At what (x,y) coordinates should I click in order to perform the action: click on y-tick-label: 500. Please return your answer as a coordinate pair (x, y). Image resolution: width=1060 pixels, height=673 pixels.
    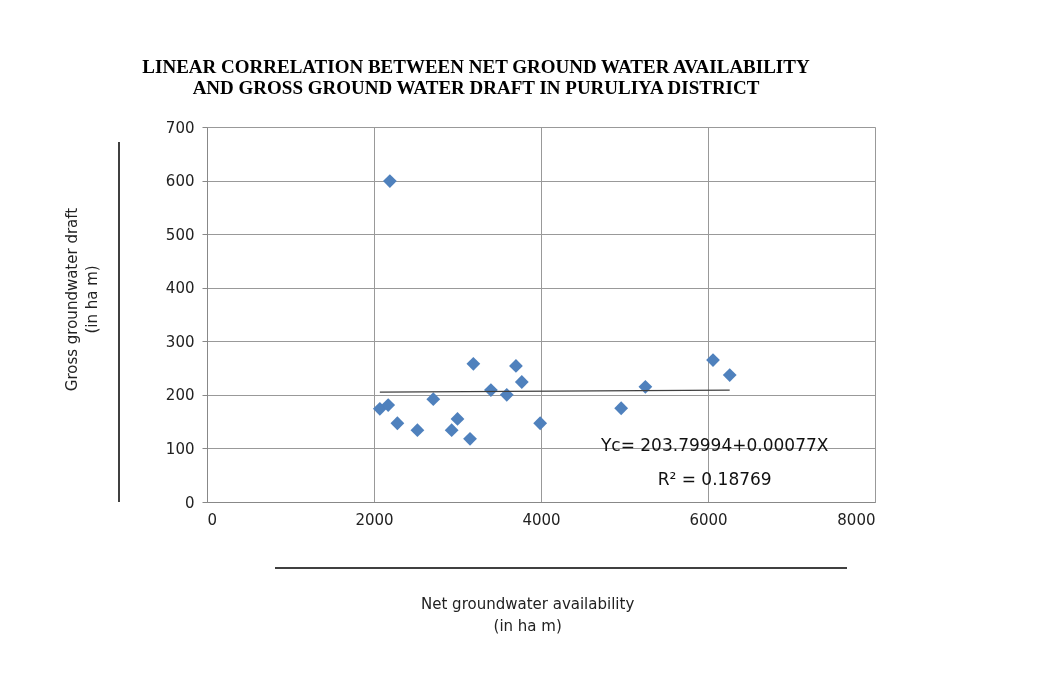
    Looking at the image, I should click on (180, 234).